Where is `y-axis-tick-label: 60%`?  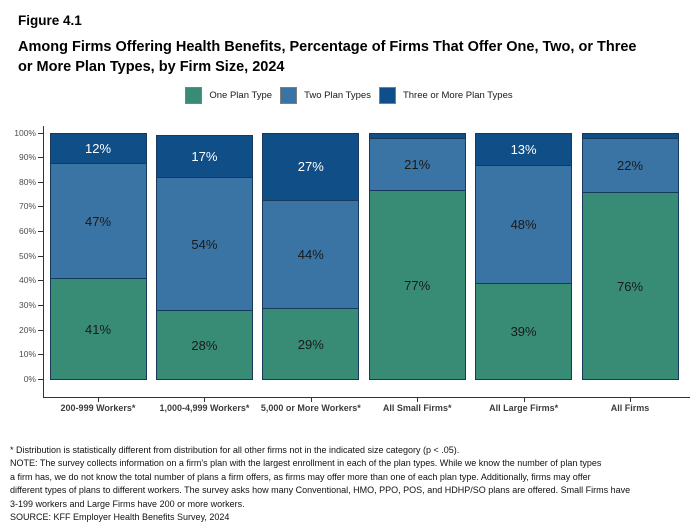
y-axis-tick-label: 60% is located at coordinates (27, 231).